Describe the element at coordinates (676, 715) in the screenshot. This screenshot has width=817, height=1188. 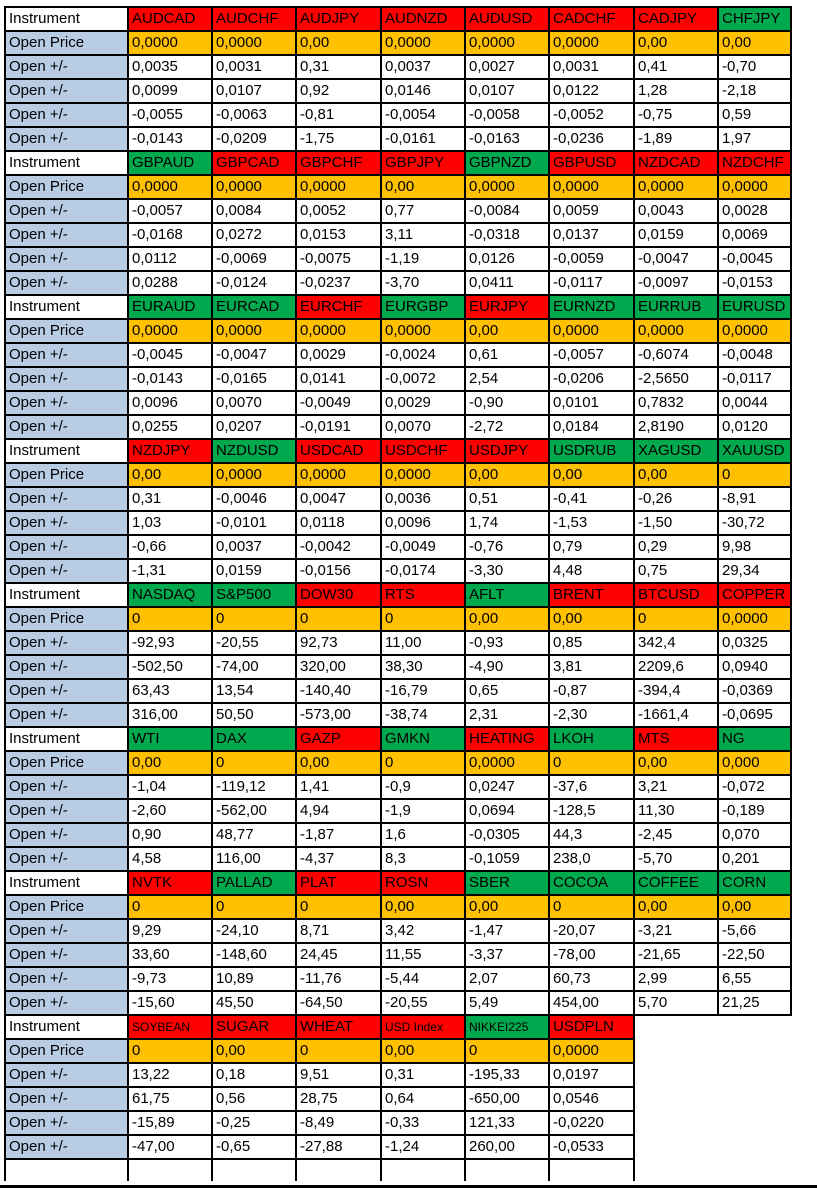
I see `open-change-cell: -1661,4` at that location.